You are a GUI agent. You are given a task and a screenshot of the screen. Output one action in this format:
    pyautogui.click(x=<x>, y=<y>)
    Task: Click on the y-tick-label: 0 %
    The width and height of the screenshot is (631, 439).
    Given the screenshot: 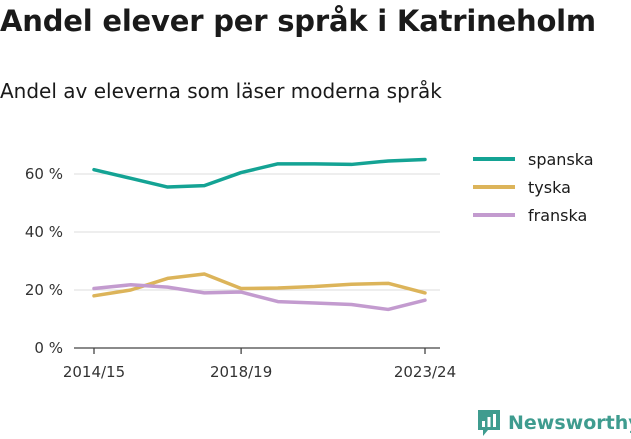 What is the action you would take?
    pyautogui.click(x=48, y=348)
    